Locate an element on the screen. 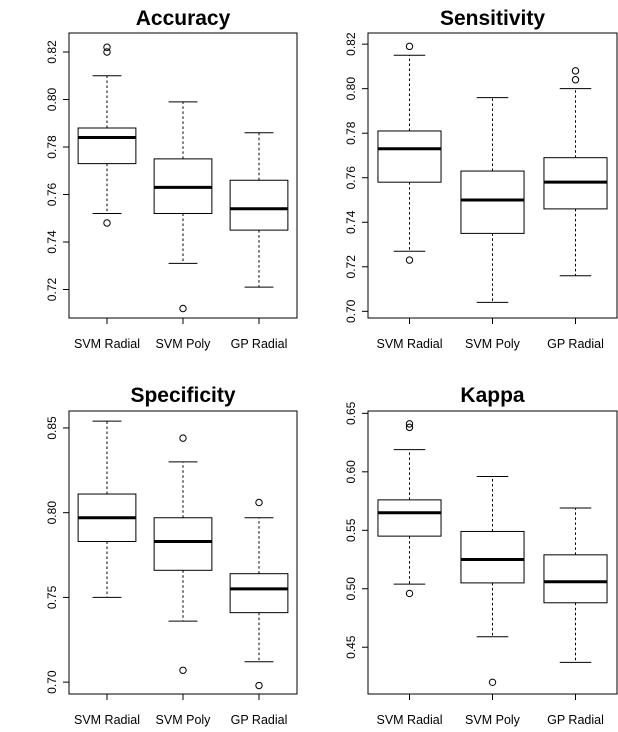 The width and height of the screenshot is (618, 732). chart-title: Accuracy is located at coordinates (183, 18).